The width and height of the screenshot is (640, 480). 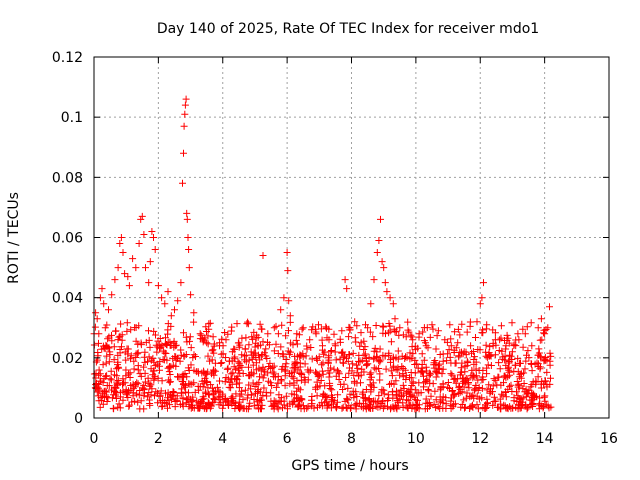 What do you see at coordinates (67, 359) in the screenshot?
I see `y-tick-label: 0.02` at bounding box center [67, 359].